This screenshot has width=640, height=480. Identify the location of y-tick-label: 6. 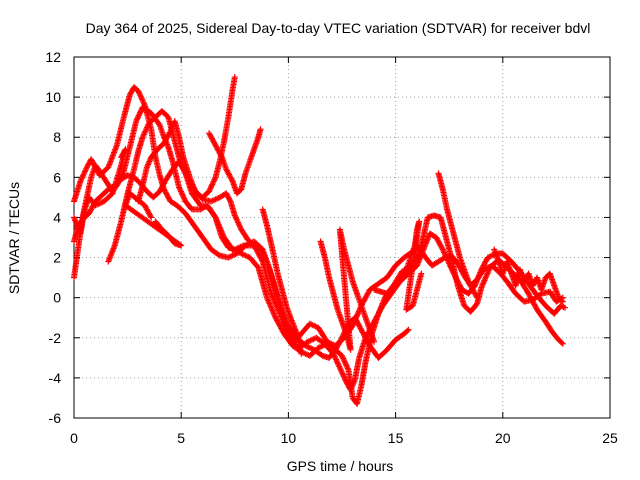
(57, 177).